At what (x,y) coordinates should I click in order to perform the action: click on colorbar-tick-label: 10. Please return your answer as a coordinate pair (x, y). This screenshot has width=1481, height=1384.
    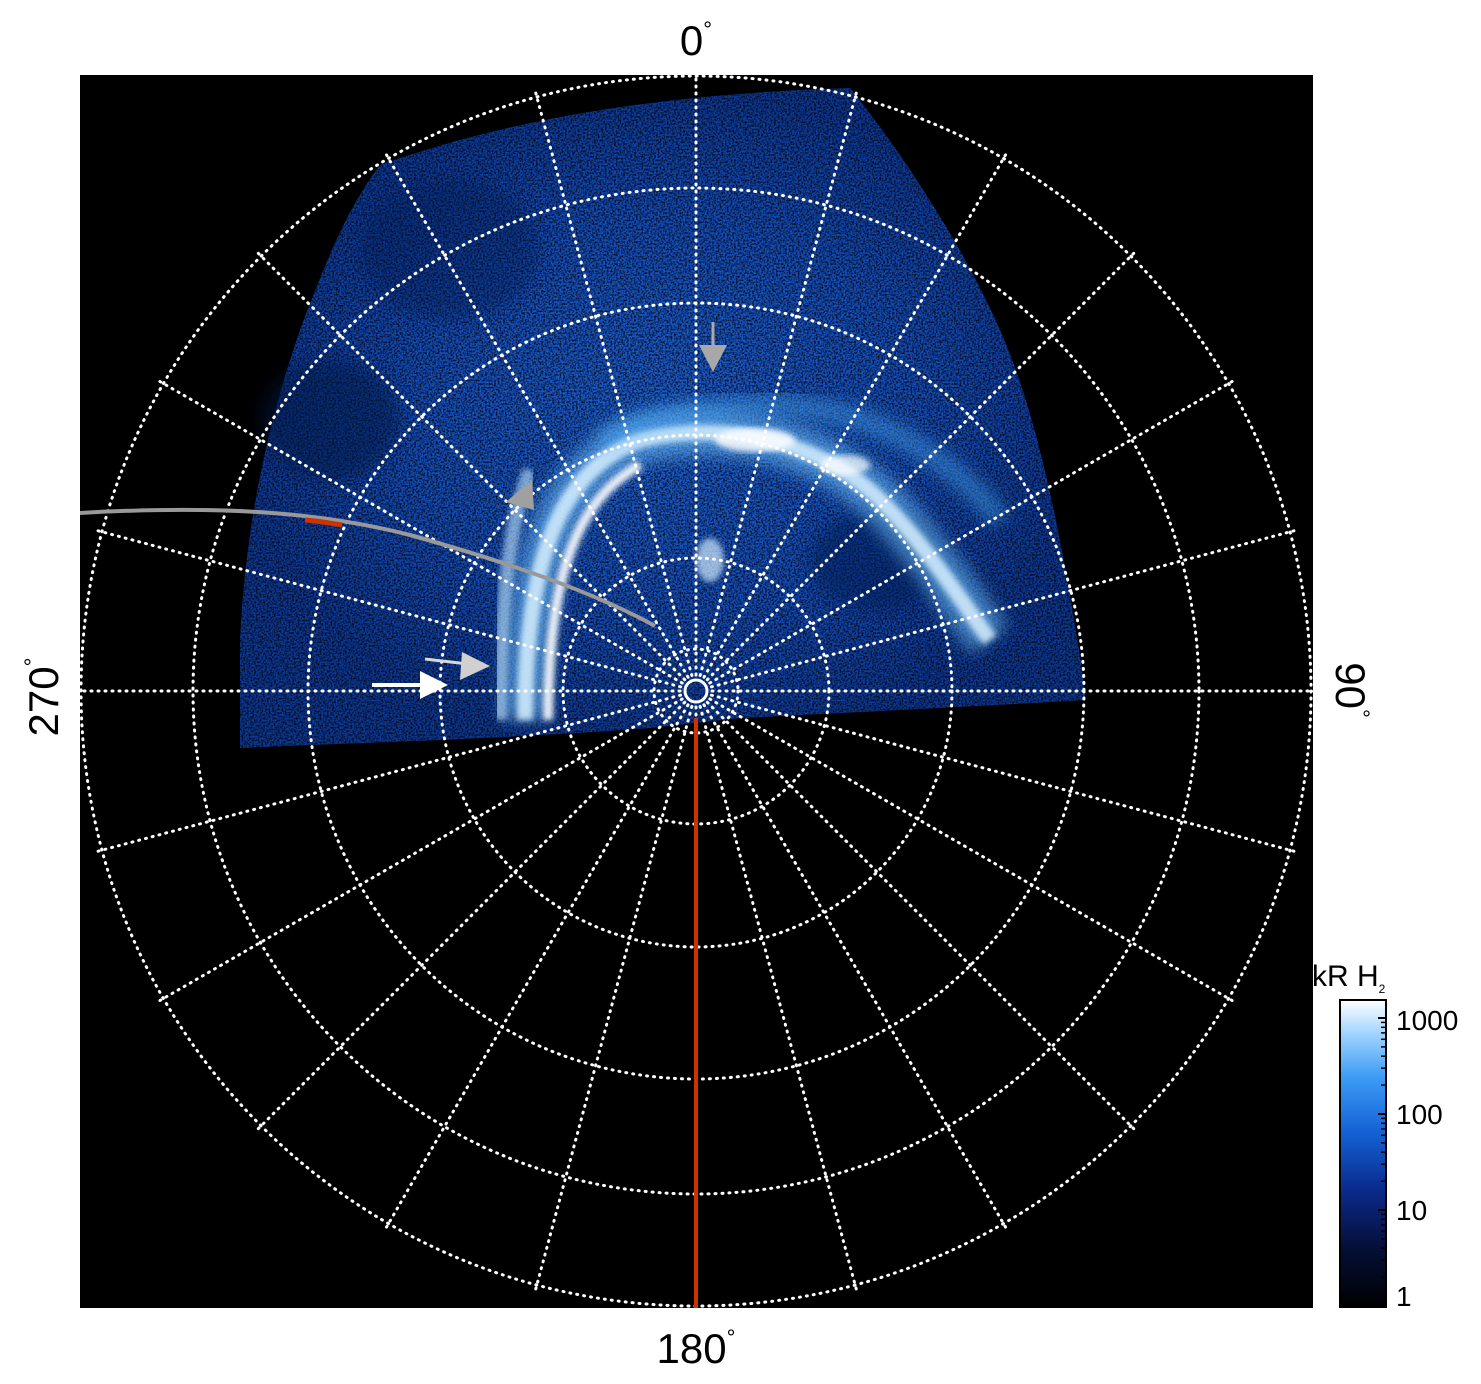
    Looking at the image, I should click on (1411, 1210).